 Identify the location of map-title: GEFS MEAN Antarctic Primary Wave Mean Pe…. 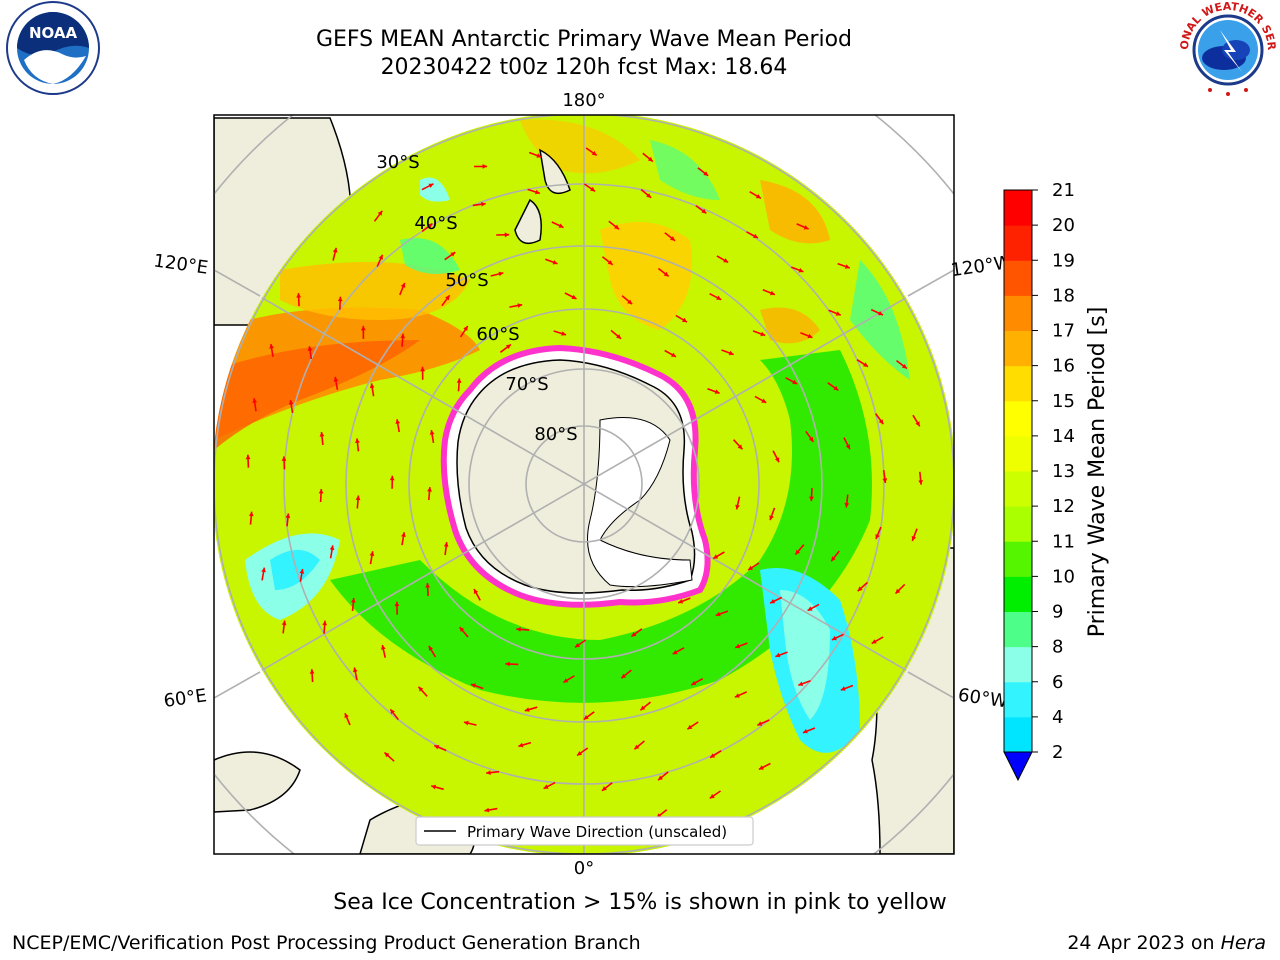
(584, 39).